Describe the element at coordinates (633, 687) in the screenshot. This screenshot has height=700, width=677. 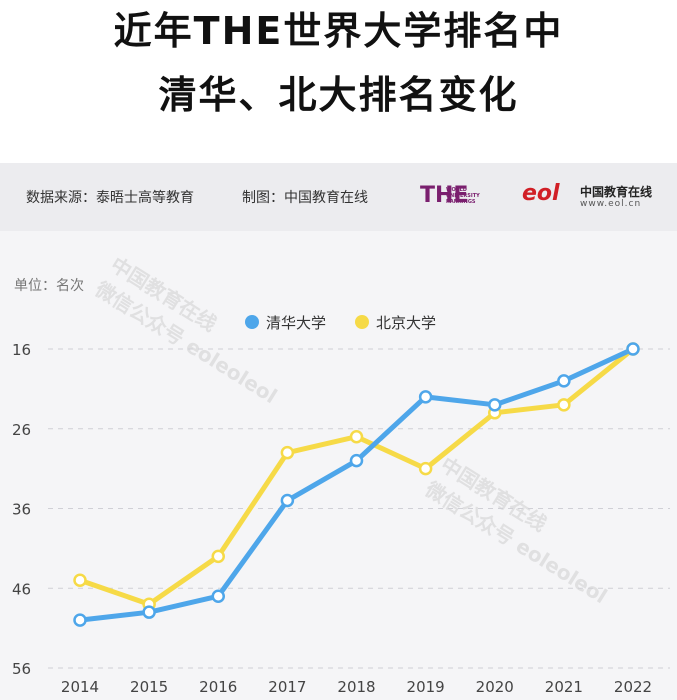
I see `x-tick-label: 2022` at that location.